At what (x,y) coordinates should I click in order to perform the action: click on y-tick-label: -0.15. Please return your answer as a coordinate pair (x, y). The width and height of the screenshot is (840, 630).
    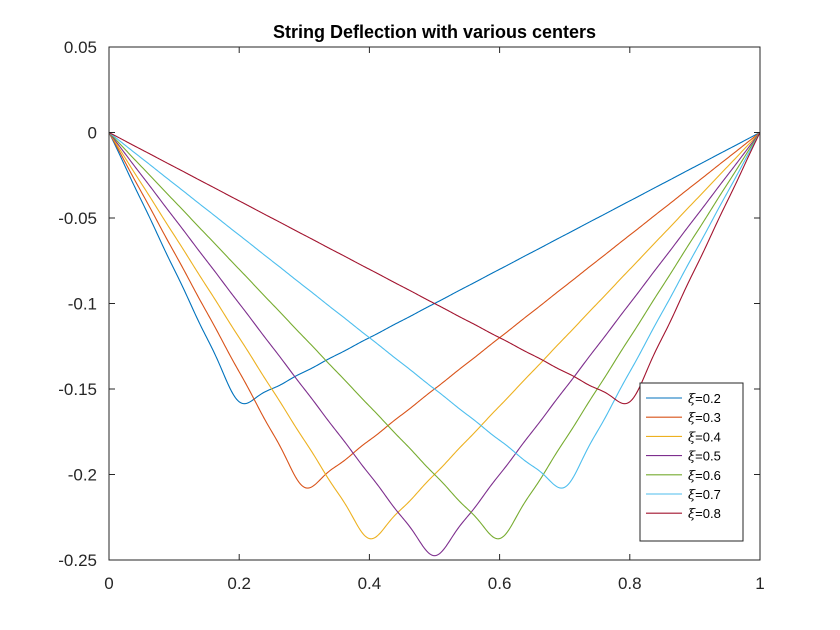
    Looking at the image, I should click on (77, 389).